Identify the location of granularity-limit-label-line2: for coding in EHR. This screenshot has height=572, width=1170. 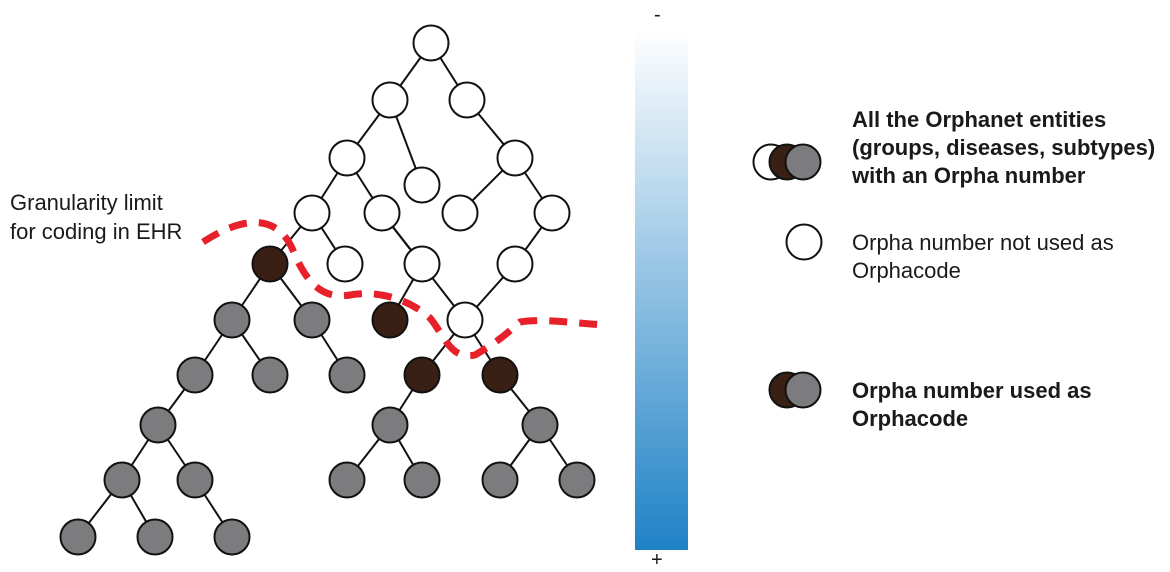
(96, 231).